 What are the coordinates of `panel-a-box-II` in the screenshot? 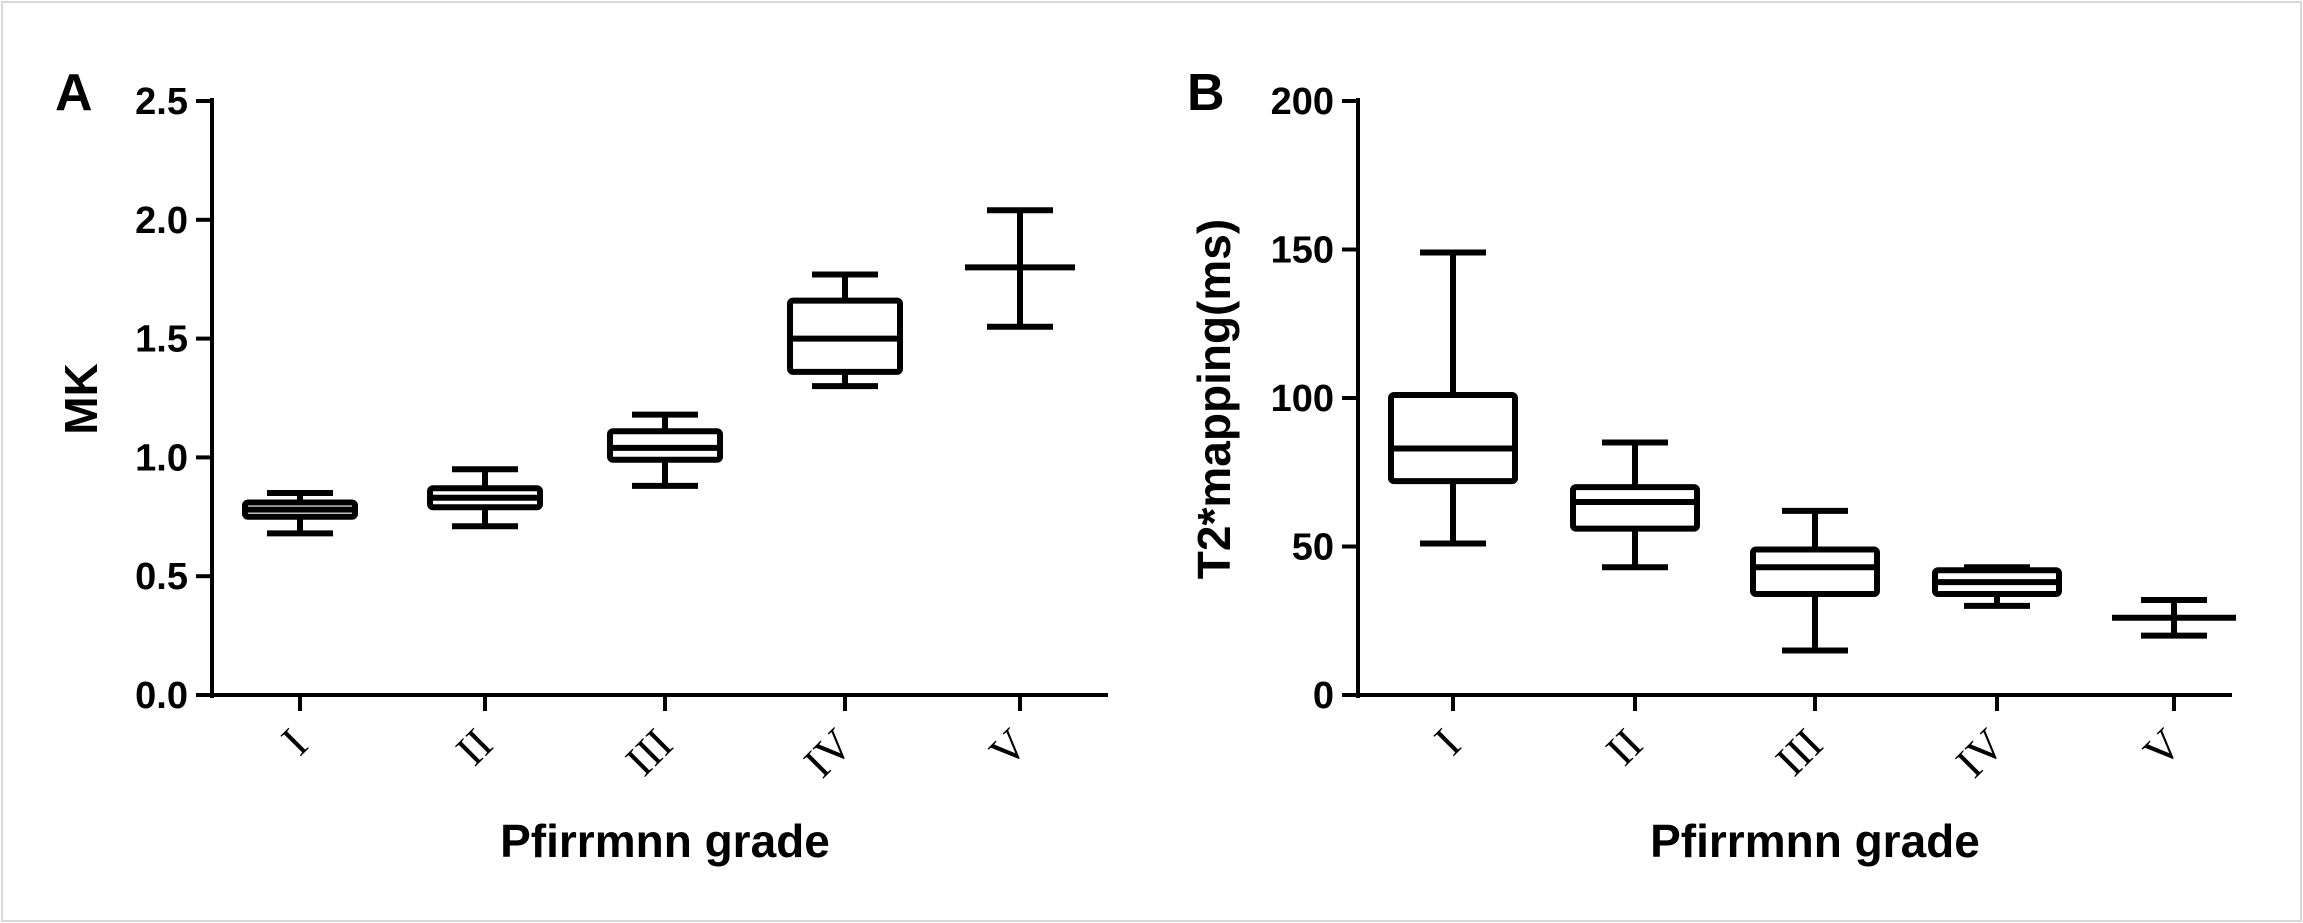 It's located at (485, 498).